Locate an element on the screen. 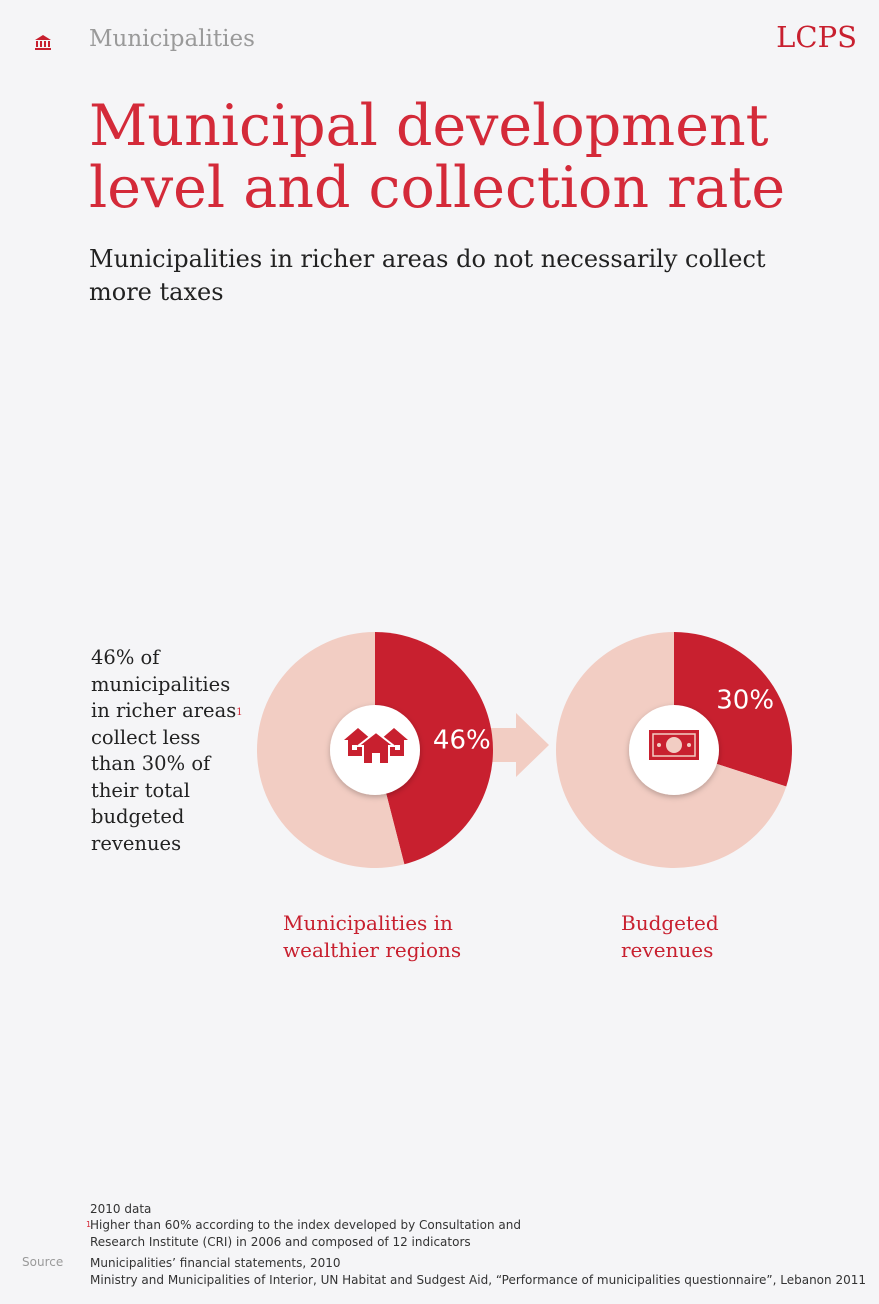 The width and height of the screenshot is (879, 1304). footnote-ref: 1 is located at coordinates (239, 712).